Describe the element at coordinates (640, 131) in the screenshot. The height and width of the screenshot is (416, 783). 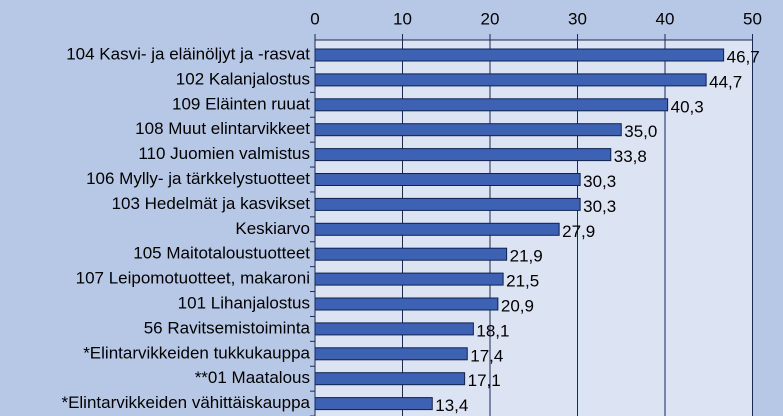
I see `value-label: 35,0` at that location.